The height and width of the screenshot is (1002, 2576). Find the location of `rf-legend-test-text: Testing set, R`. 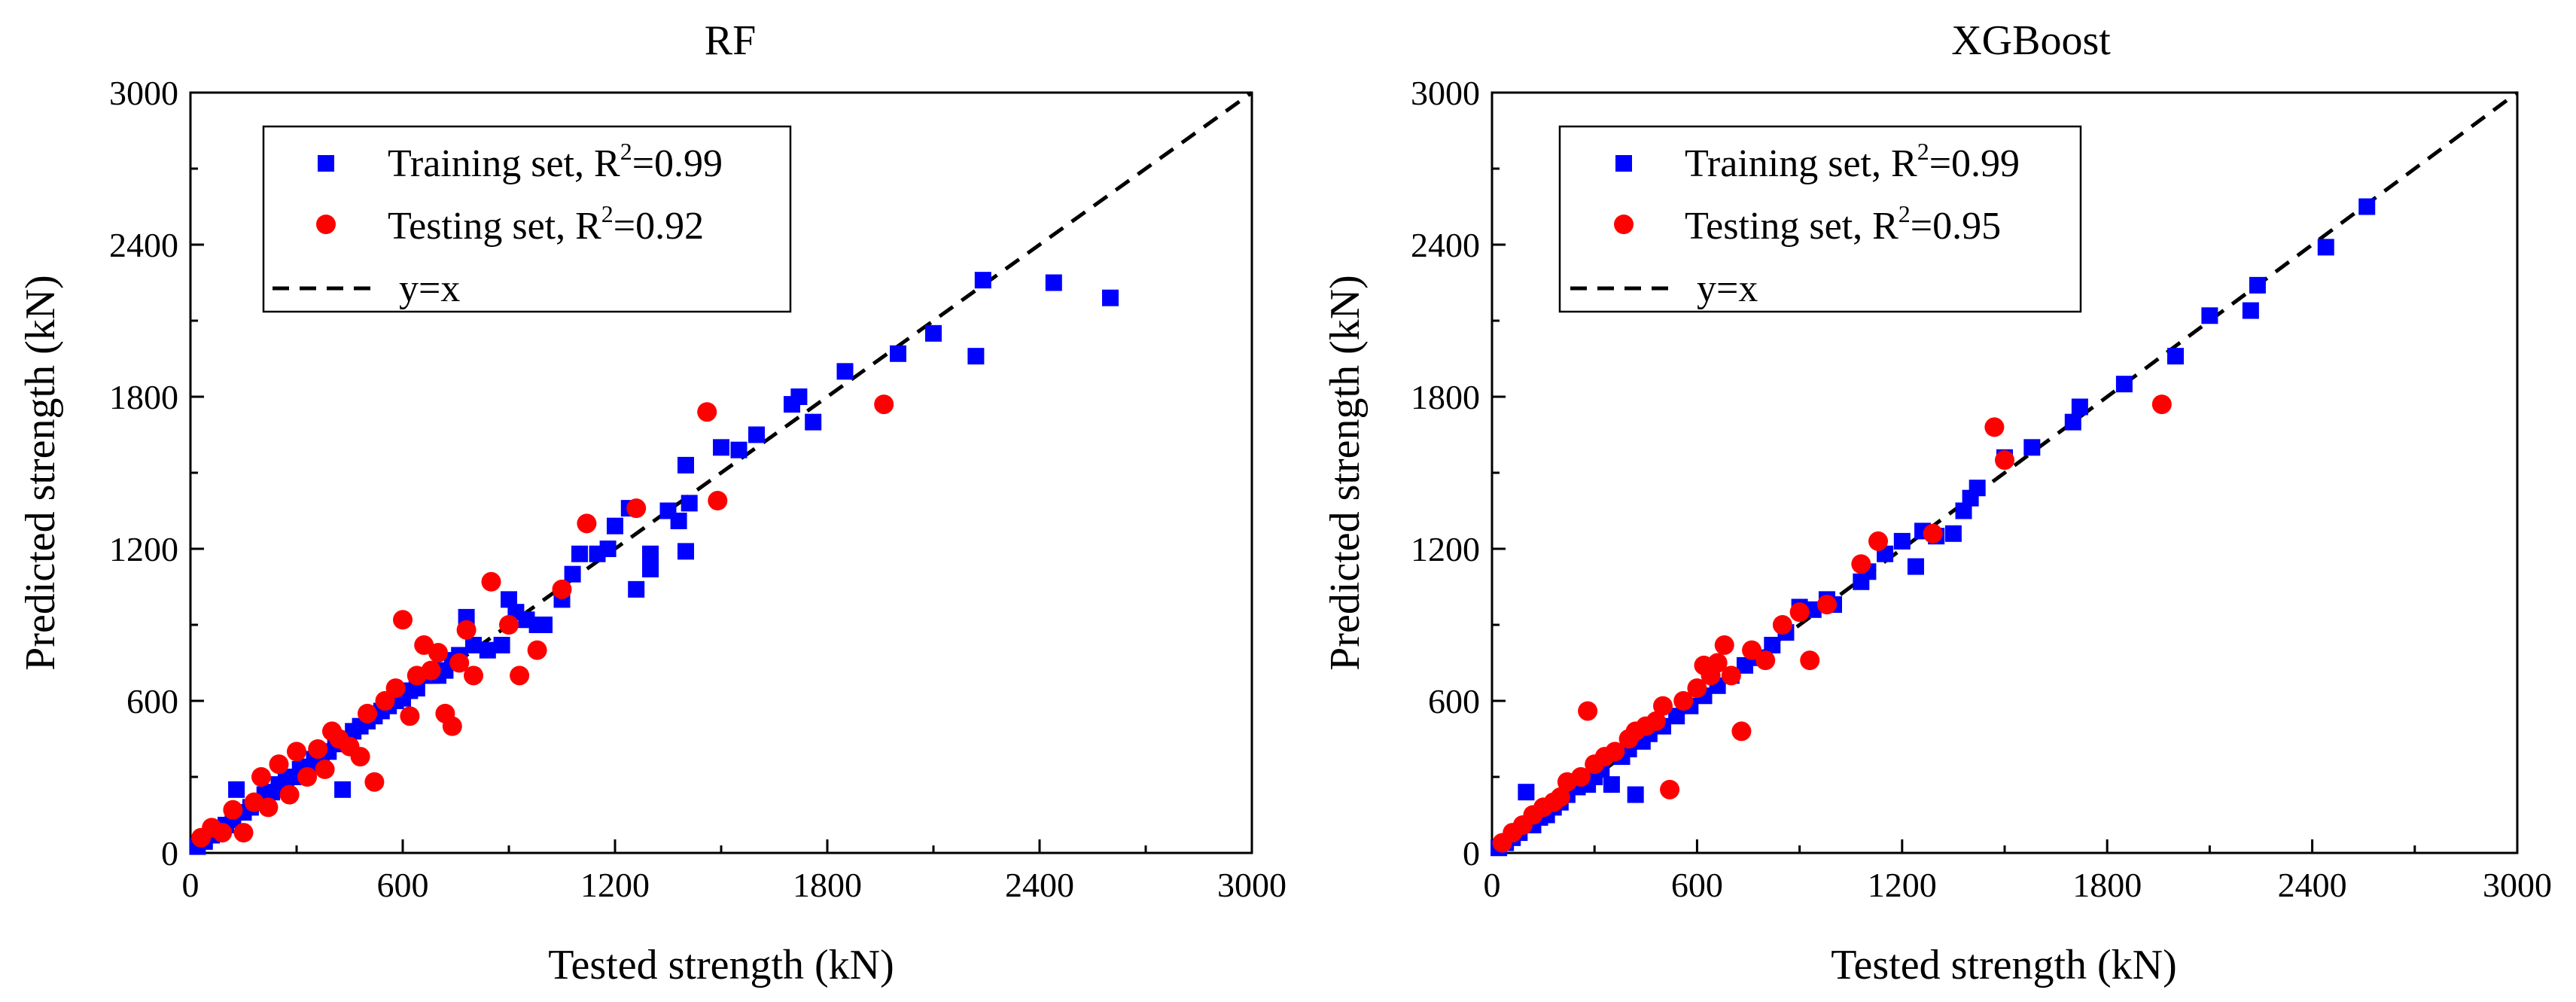

rf-legend-test-text: Testing set, R is located at coordinates (495, 226).